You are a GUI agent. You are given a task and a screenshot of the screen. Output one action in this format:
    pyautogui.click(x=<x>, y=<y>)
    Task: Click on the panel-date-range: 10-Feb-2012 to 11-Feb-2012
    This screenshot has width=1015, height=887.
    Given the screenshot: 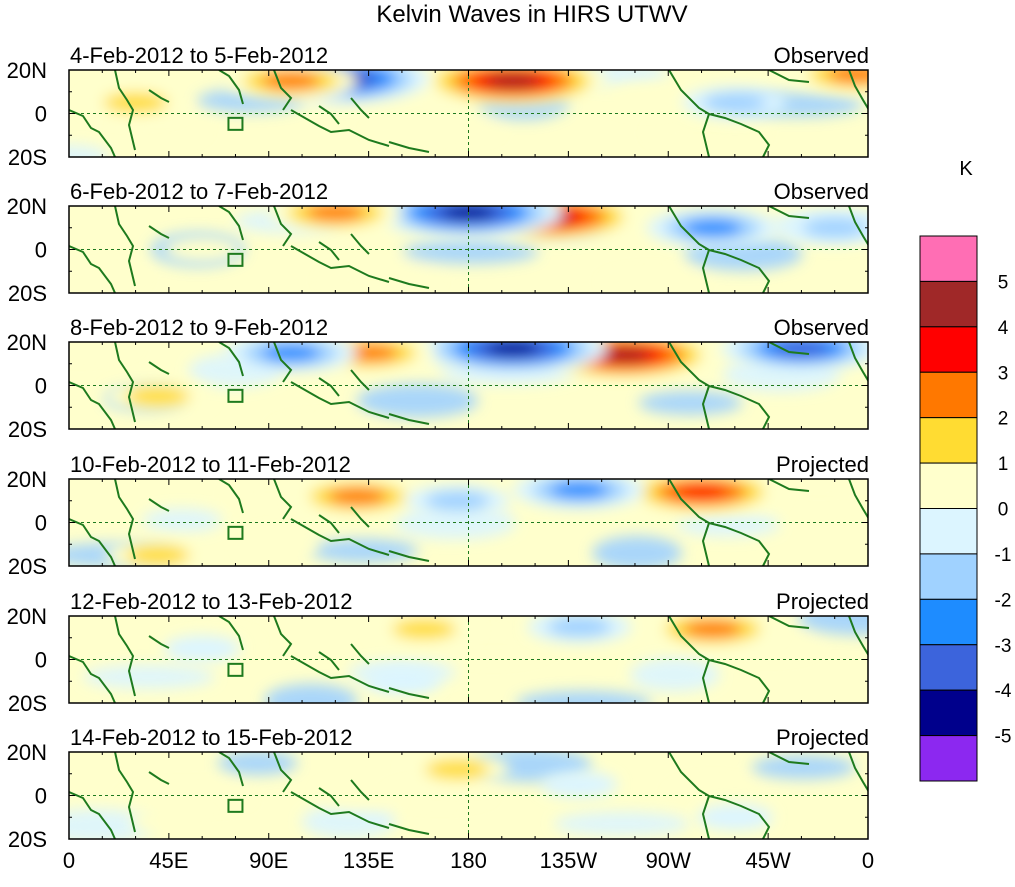 What is the action you would take?
    pyautogui.click(x=210, y=464)
    